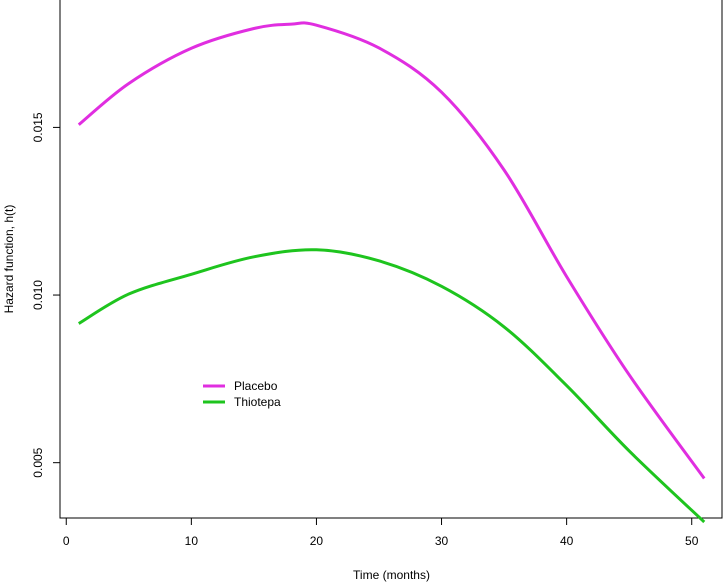 The image size is (723, 584). I want to click on x-tick-label: 40, so click(567, 541).